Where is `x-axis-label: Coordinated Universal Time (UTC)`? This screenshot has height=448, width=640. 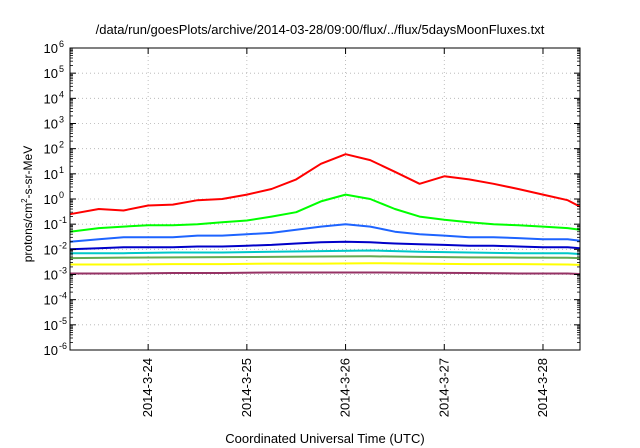
x-axis-label: Coordinated Universal Time (UTC) is located at coordinates (325, 438).